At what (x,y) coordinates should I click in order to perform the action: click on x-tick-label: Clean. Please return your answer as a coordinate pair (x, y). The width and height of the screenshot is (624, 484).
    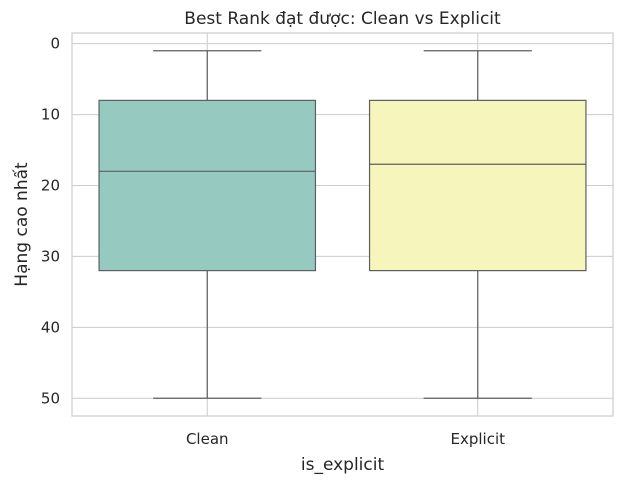
    Looking at the image, I should click on (207, 439).